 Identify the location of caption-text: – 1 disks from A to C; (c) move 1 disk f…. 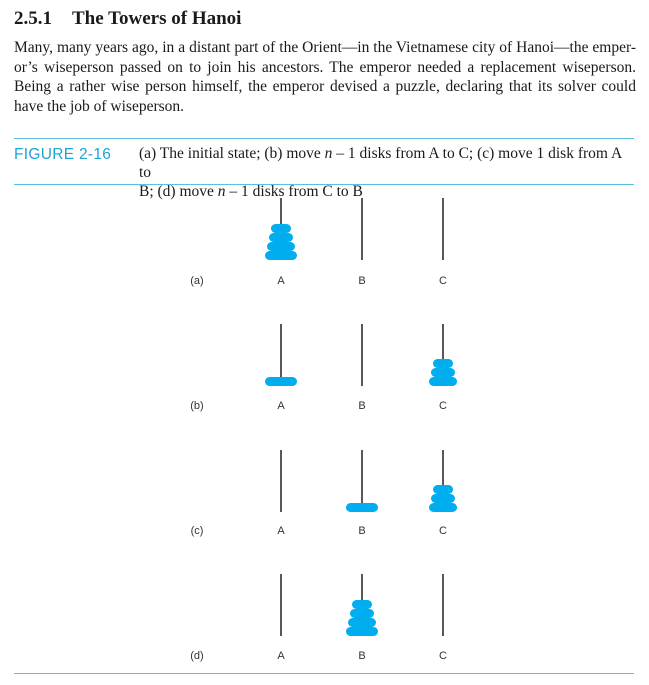
(380, 163).